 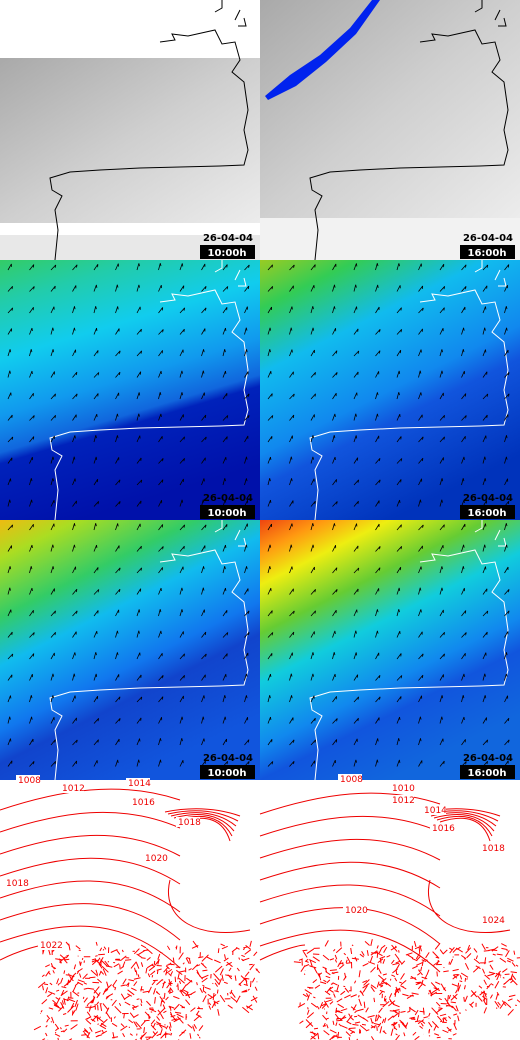 I want to click on isobar-label: 1010, so click(x=403, y=789).